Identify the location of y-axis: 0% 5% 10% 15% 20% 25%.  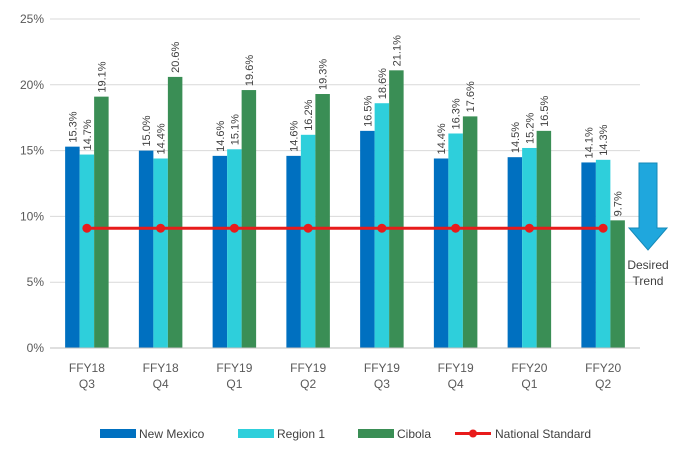
(32, 183).